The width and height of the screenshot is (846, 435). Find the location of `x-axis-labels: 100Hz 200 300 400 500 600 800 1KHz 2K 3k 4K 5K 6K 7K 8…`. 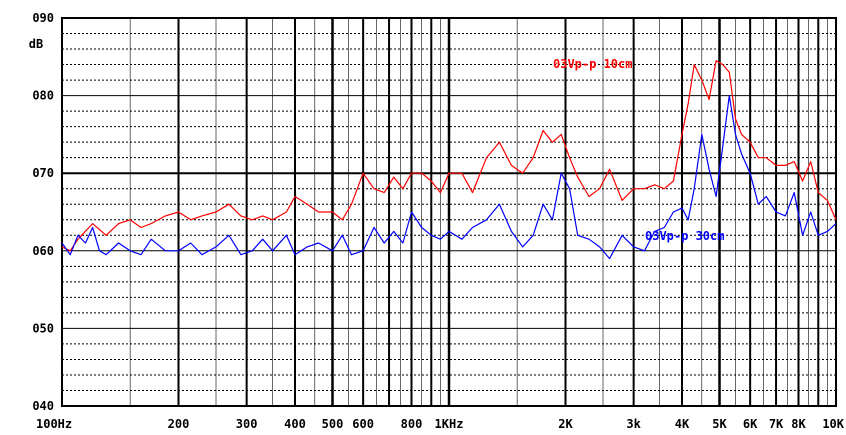

x-axis-labels: 100Hz 200 300 400 500 600 800 1KHz 2K 3k 4K 5K 6K 7K 8… is located at coordinates (440, 424).